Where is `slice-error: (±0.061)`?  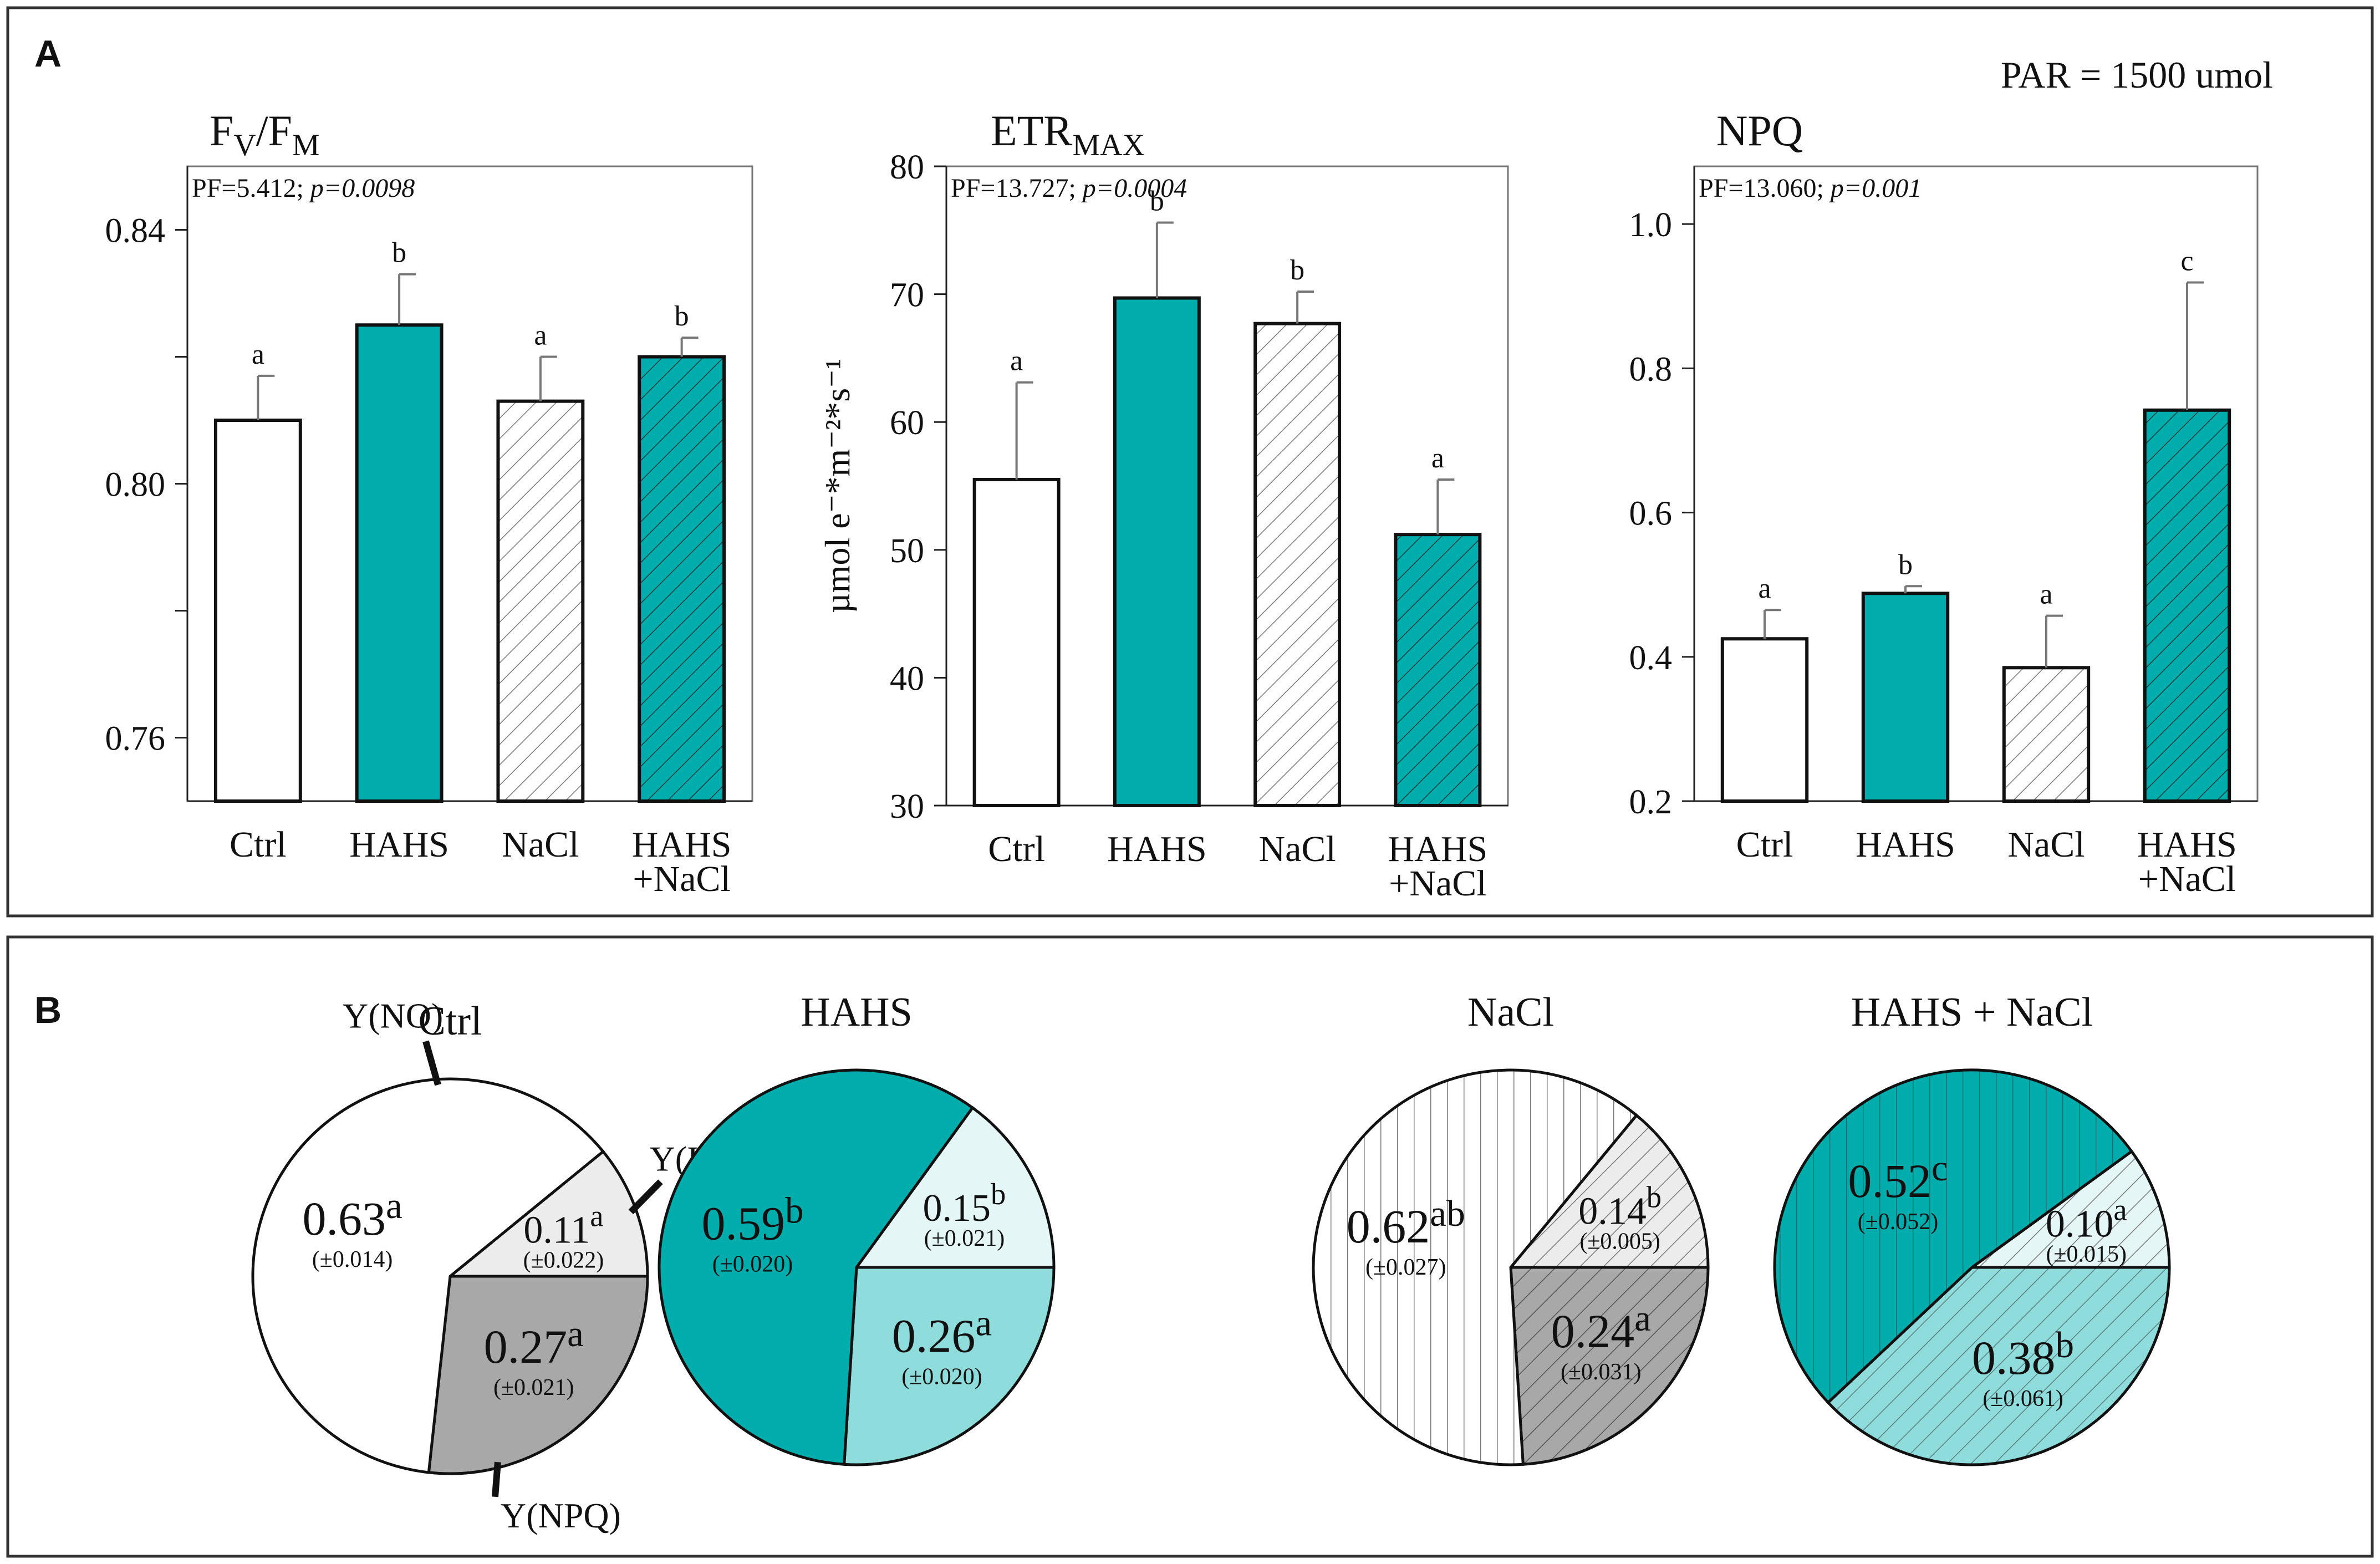 slice-error: (±0.061) is located at coordinates (2023, 1399).